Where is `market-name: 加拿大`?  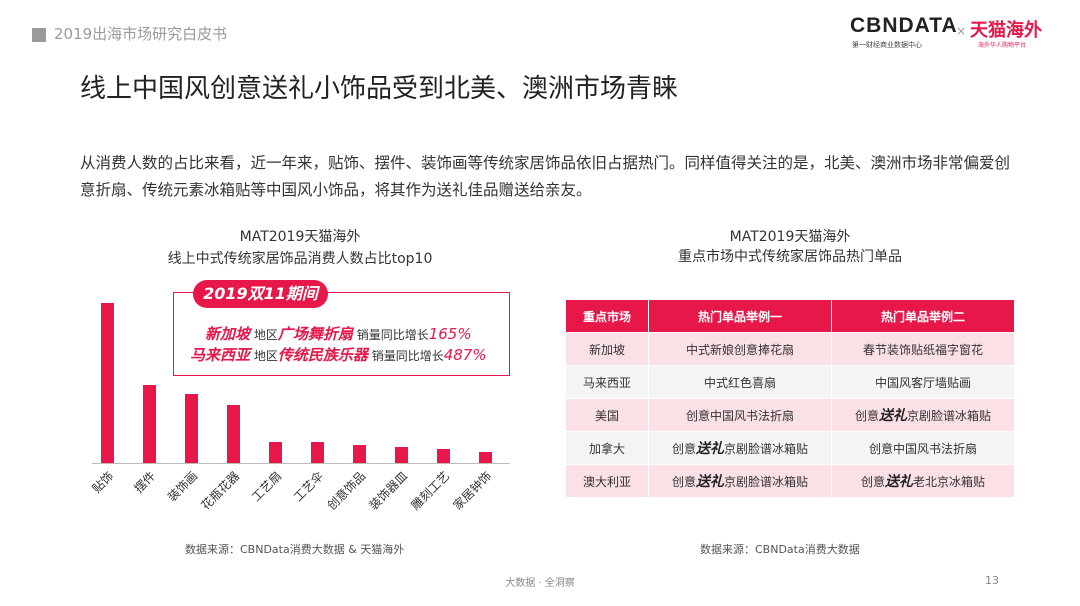 market-name: 加拿大 is located at coordinates (606, 448).